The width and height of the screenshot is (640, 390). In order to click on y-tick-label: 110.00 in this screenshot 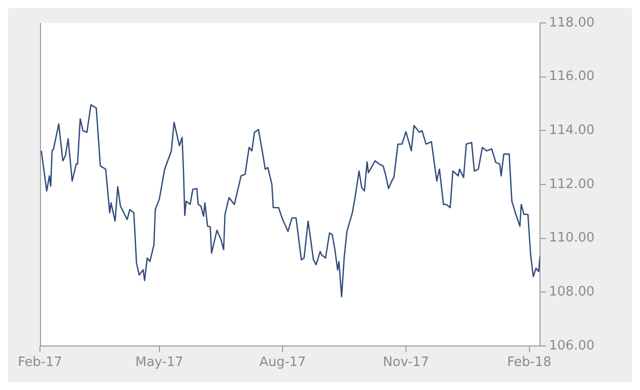, I will do `click(571, 238)`.